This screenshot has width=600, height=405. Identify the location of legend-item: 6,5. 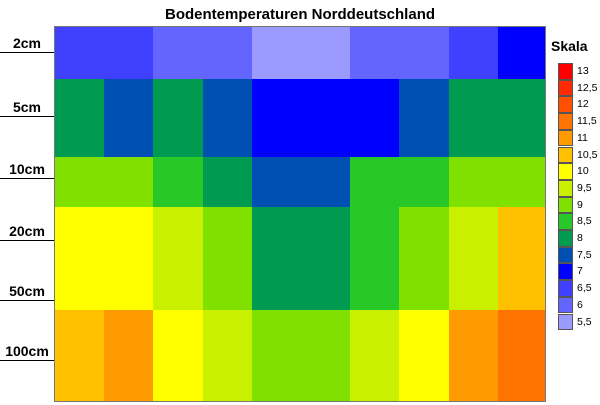
(579, 288).